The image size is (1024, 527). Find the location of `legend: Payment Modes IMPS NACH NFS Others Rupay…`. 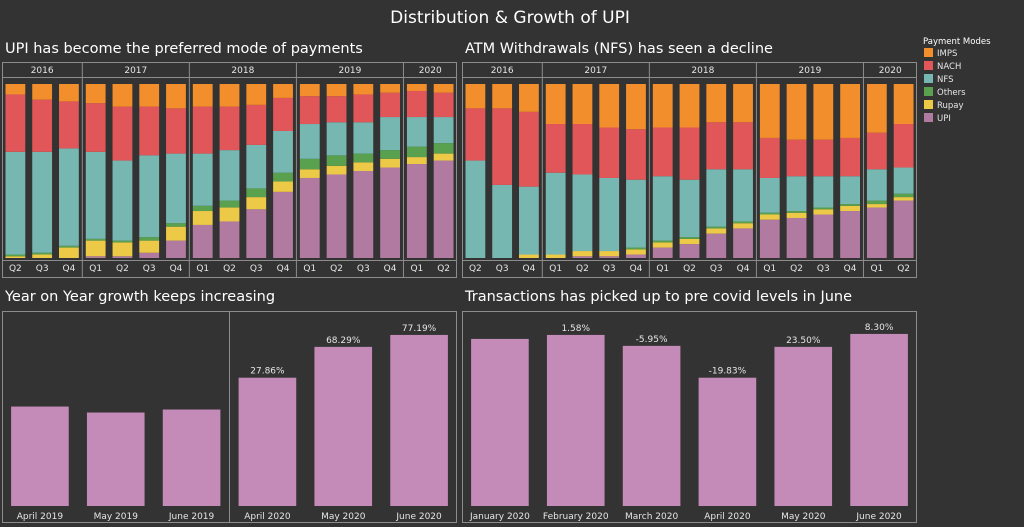

legend: Payment Modes IMPS NACH NFS Others Rupay… is located at coordinates (957, 80).